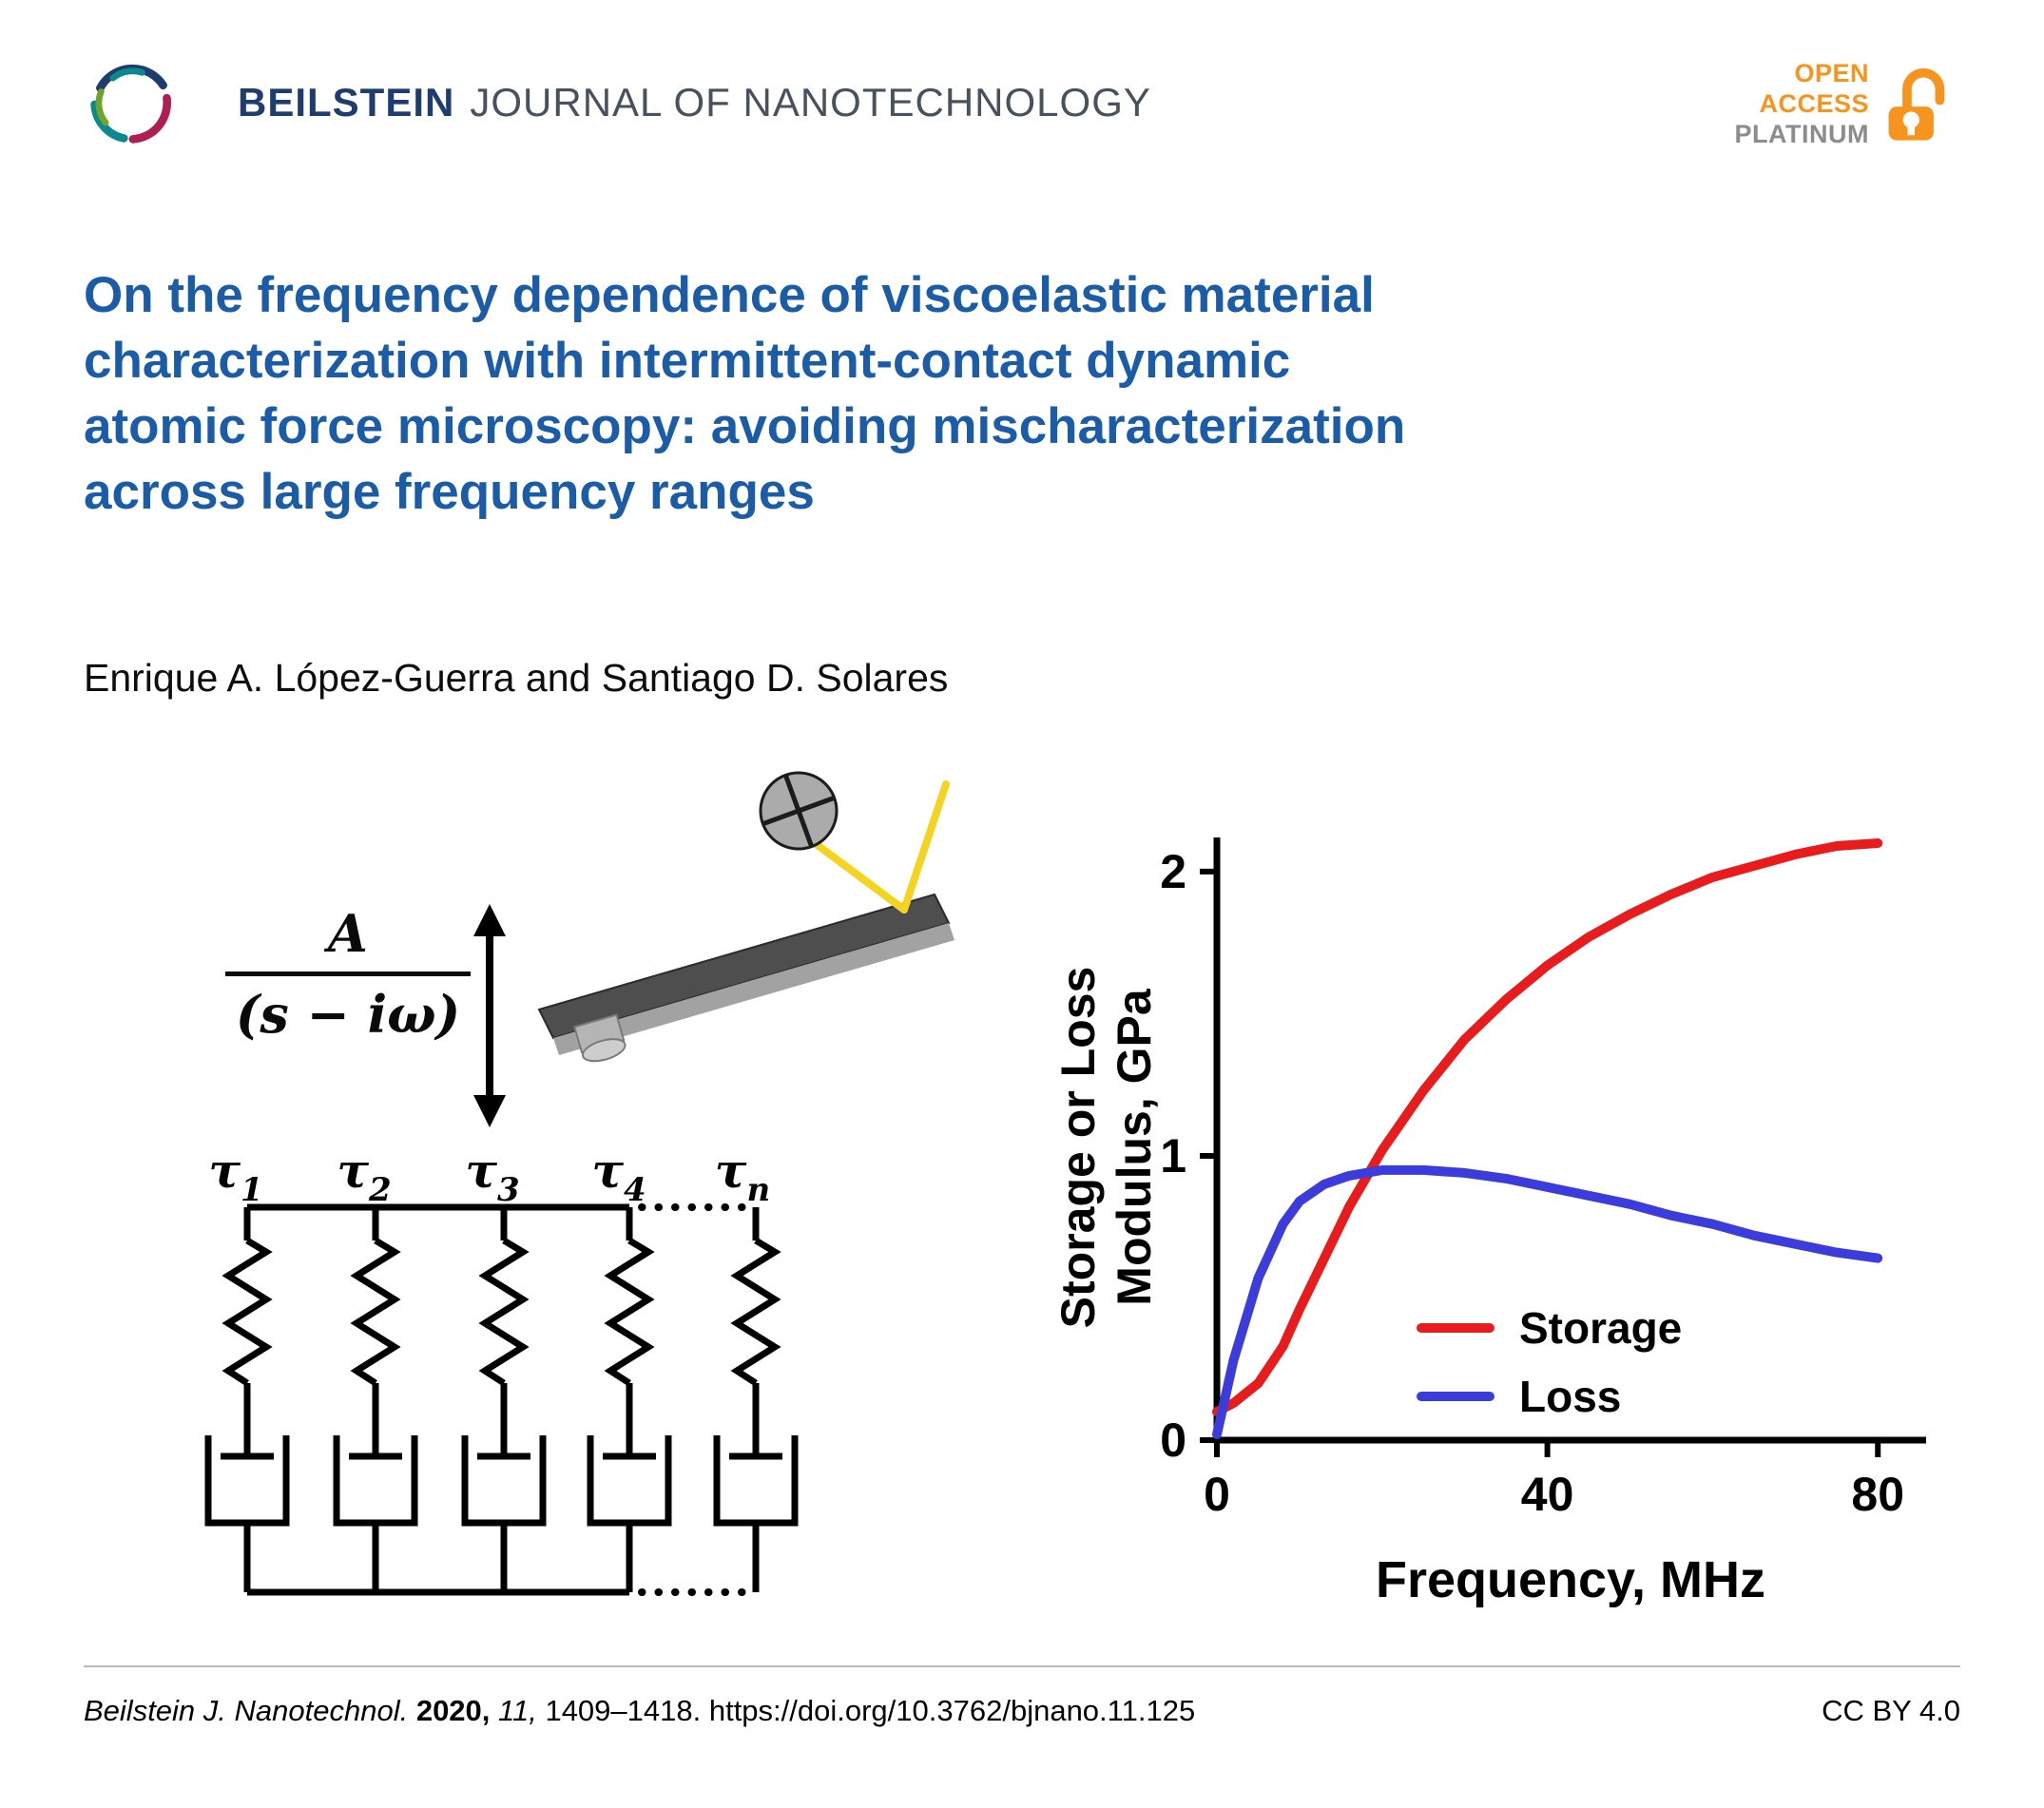  Describe the element at coordinates (1570, 1396) in the screenshot. I see `legend-label: Loss` at that location.